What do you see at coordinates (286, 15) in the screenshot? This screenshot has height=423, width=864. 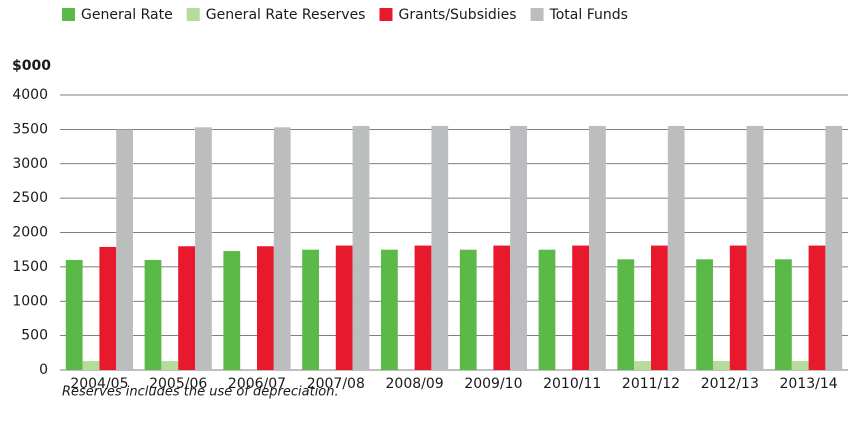 I see `legend-label: General Rate Reserves` at bounding box center [286, 15].